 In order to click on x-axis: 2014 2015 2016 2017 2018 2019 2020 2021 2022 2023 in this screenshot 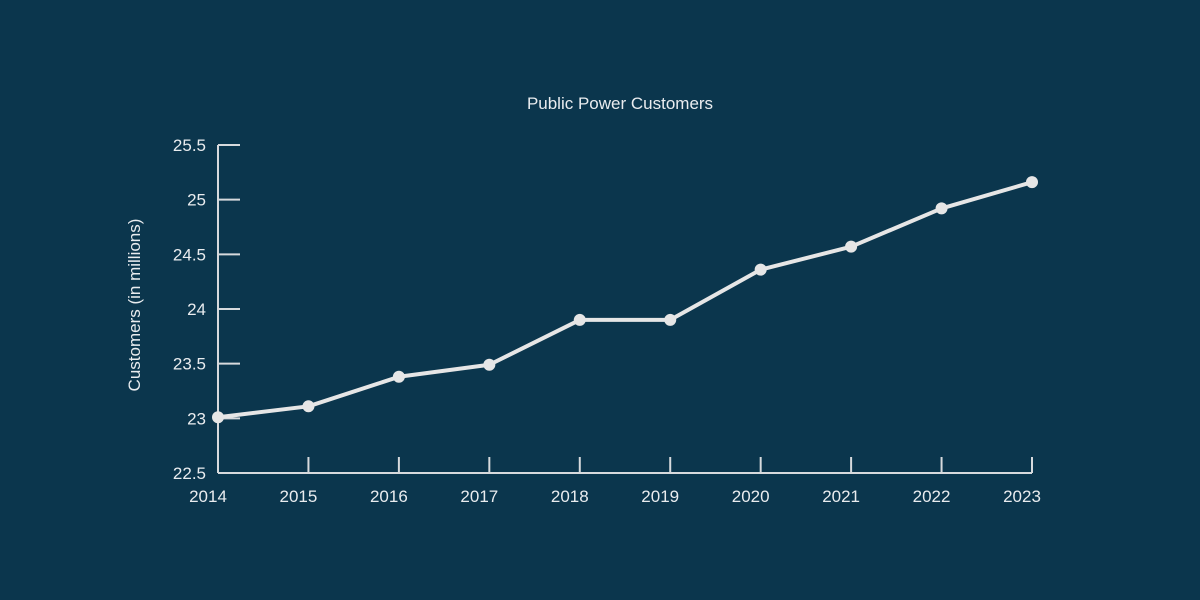, I will do `click(615, 481)`.